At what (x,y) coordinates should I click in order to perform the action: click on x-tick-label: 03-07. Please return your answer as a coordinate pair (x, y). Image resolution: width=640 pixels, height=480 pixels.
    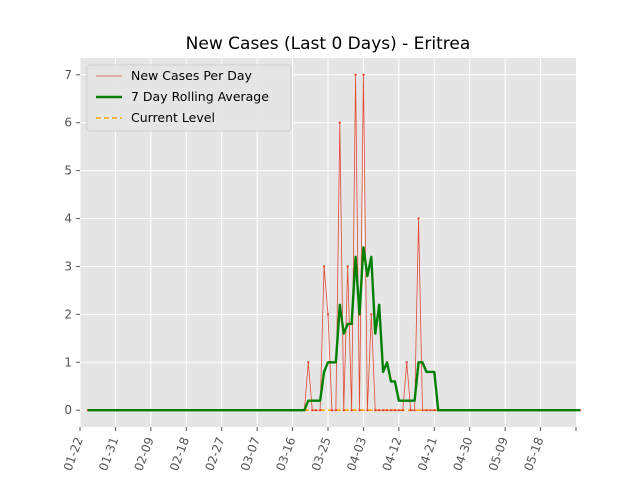
    Looking at the image, I should click on (250, 454).